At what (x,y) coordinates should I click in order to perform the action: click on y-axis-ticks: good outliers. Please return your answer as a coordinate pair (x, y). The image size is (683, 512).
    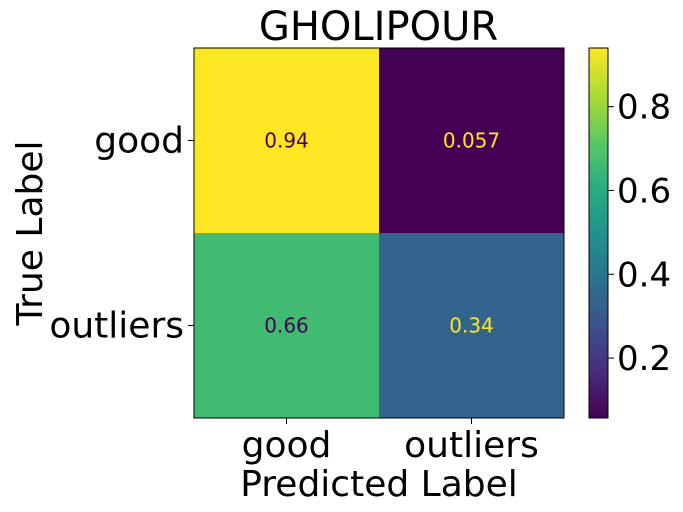
    Looking at the image, I should click on (121, 234).